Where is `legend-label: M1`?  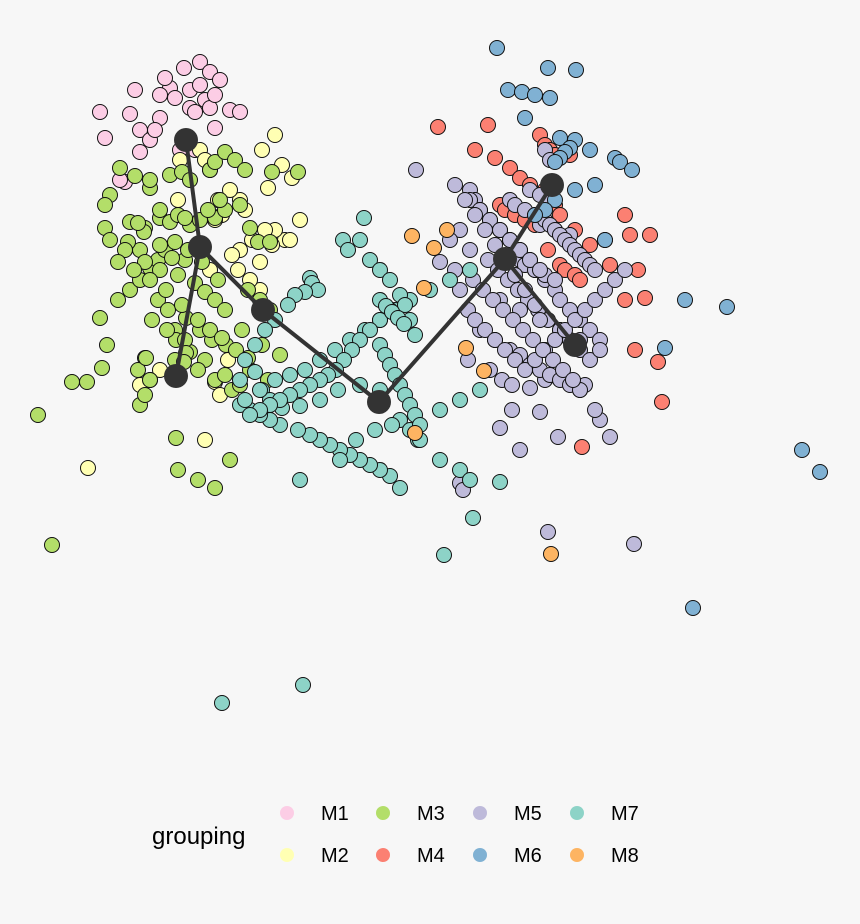
legend-label: M1 is located at coordinates (335, 814).